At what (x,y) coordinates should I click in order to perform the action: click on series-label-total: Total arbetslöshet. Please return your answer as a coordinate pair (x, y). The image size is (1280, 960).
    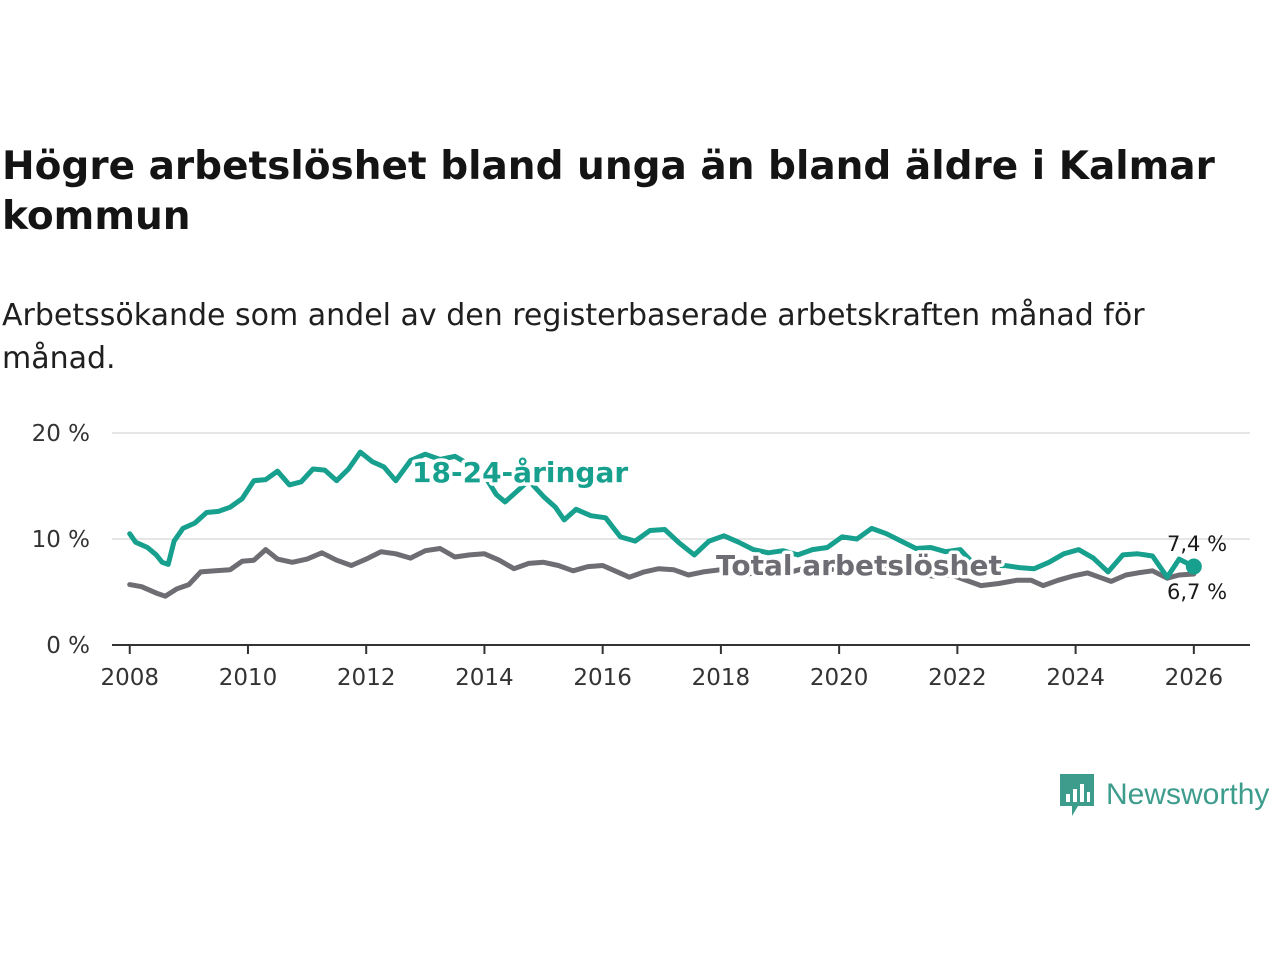
    Looking at the image, I should click on (859, 565).